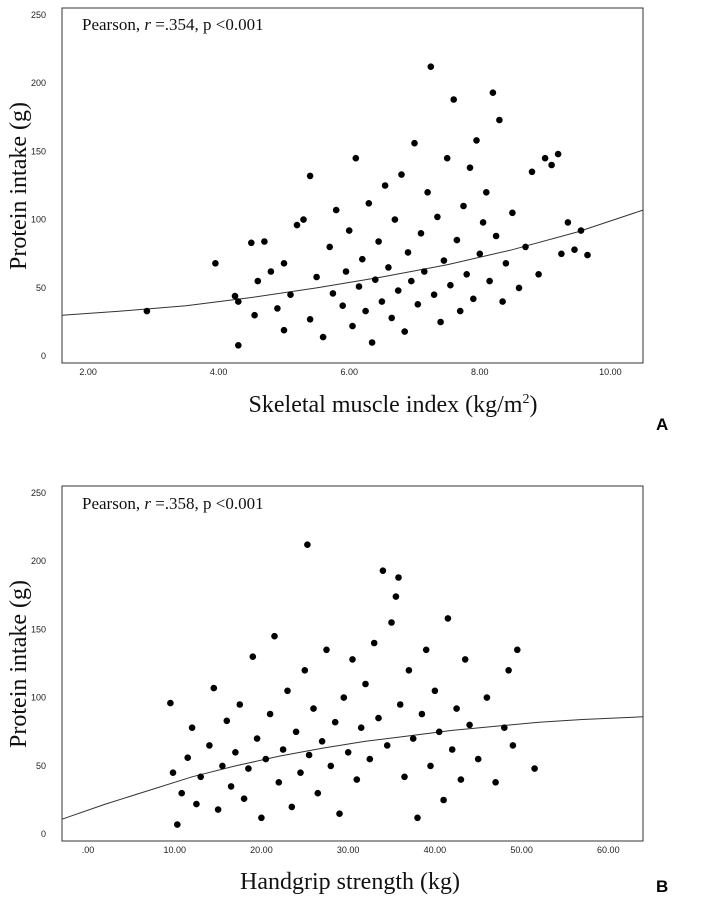 This screenshot has width=708, height=898. I want to click on y-tick-label: 100, so click(38, 698).